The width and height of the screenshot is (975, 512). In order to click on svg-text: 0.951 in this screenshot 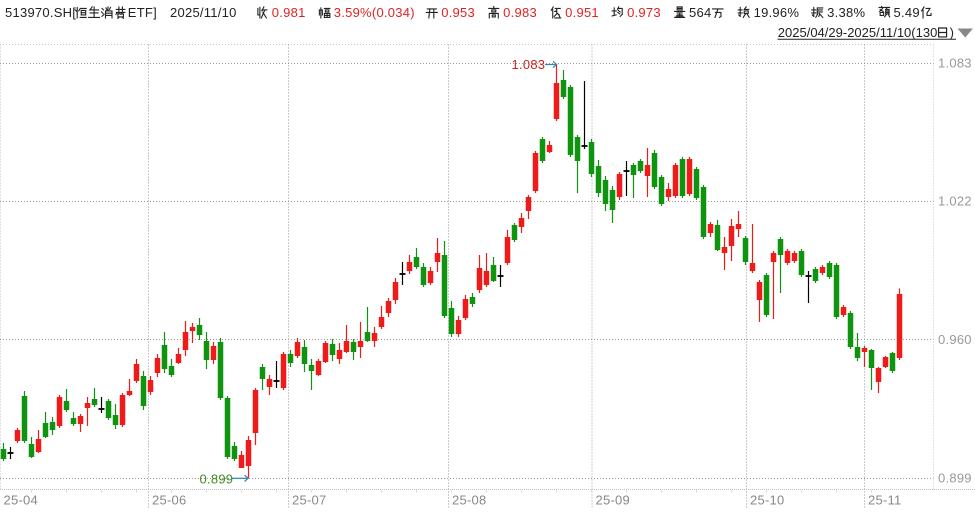, I will do `click(582, 12)`.